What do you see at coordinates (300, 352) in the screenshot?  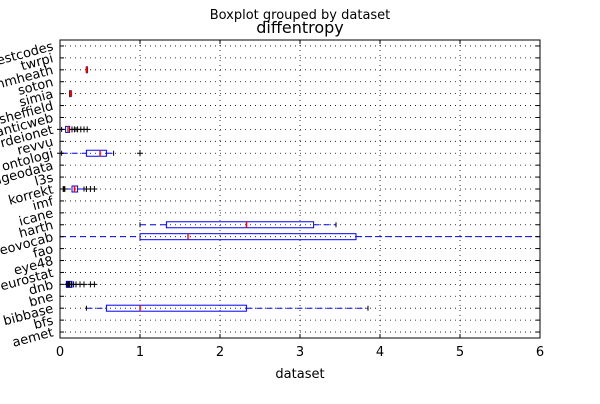 I see `x-tick-label: 3` at bounding box center [300, 352].